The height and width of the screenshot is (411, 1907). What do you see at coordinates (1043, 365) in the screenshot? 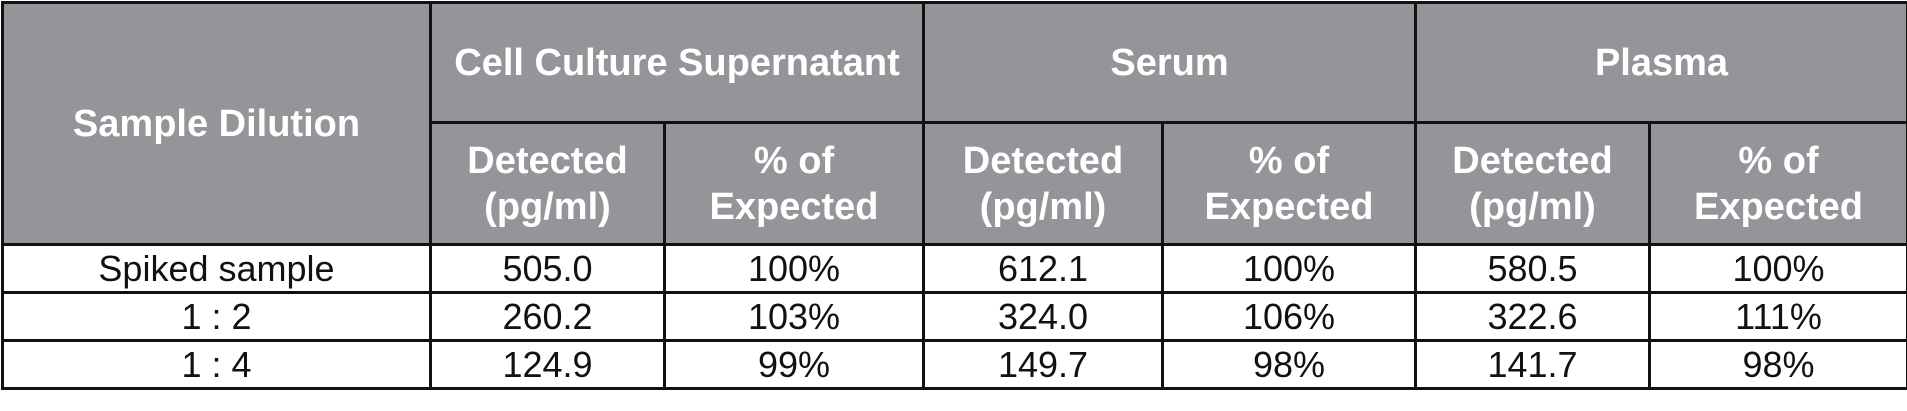
I see `cell: 149.7` at bounding box center [1043, 365].